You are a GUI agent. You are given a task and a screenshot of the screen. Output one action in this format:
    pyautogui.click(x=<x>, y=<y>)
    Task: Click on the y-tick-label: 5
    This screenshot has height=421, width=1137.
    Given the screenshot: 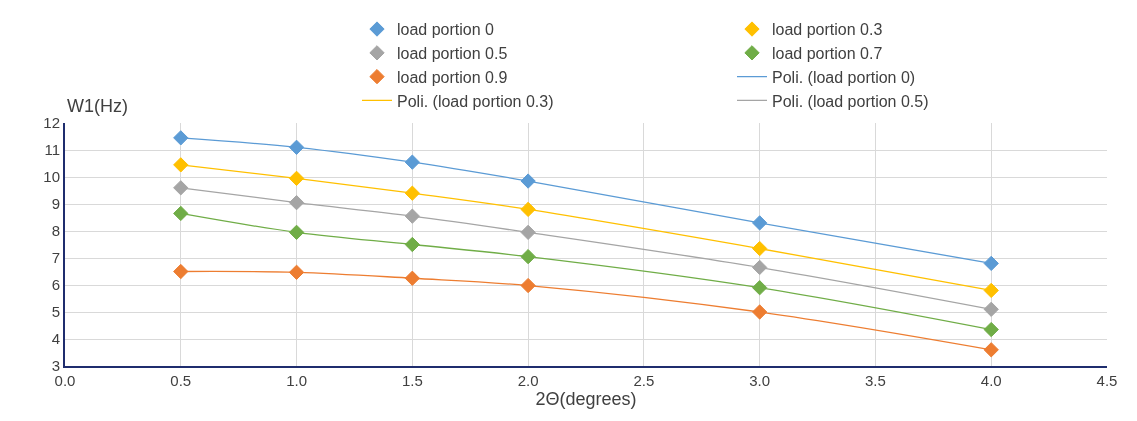 What is the action you would take?
    pyautogui.click(x=55, y=312)
    